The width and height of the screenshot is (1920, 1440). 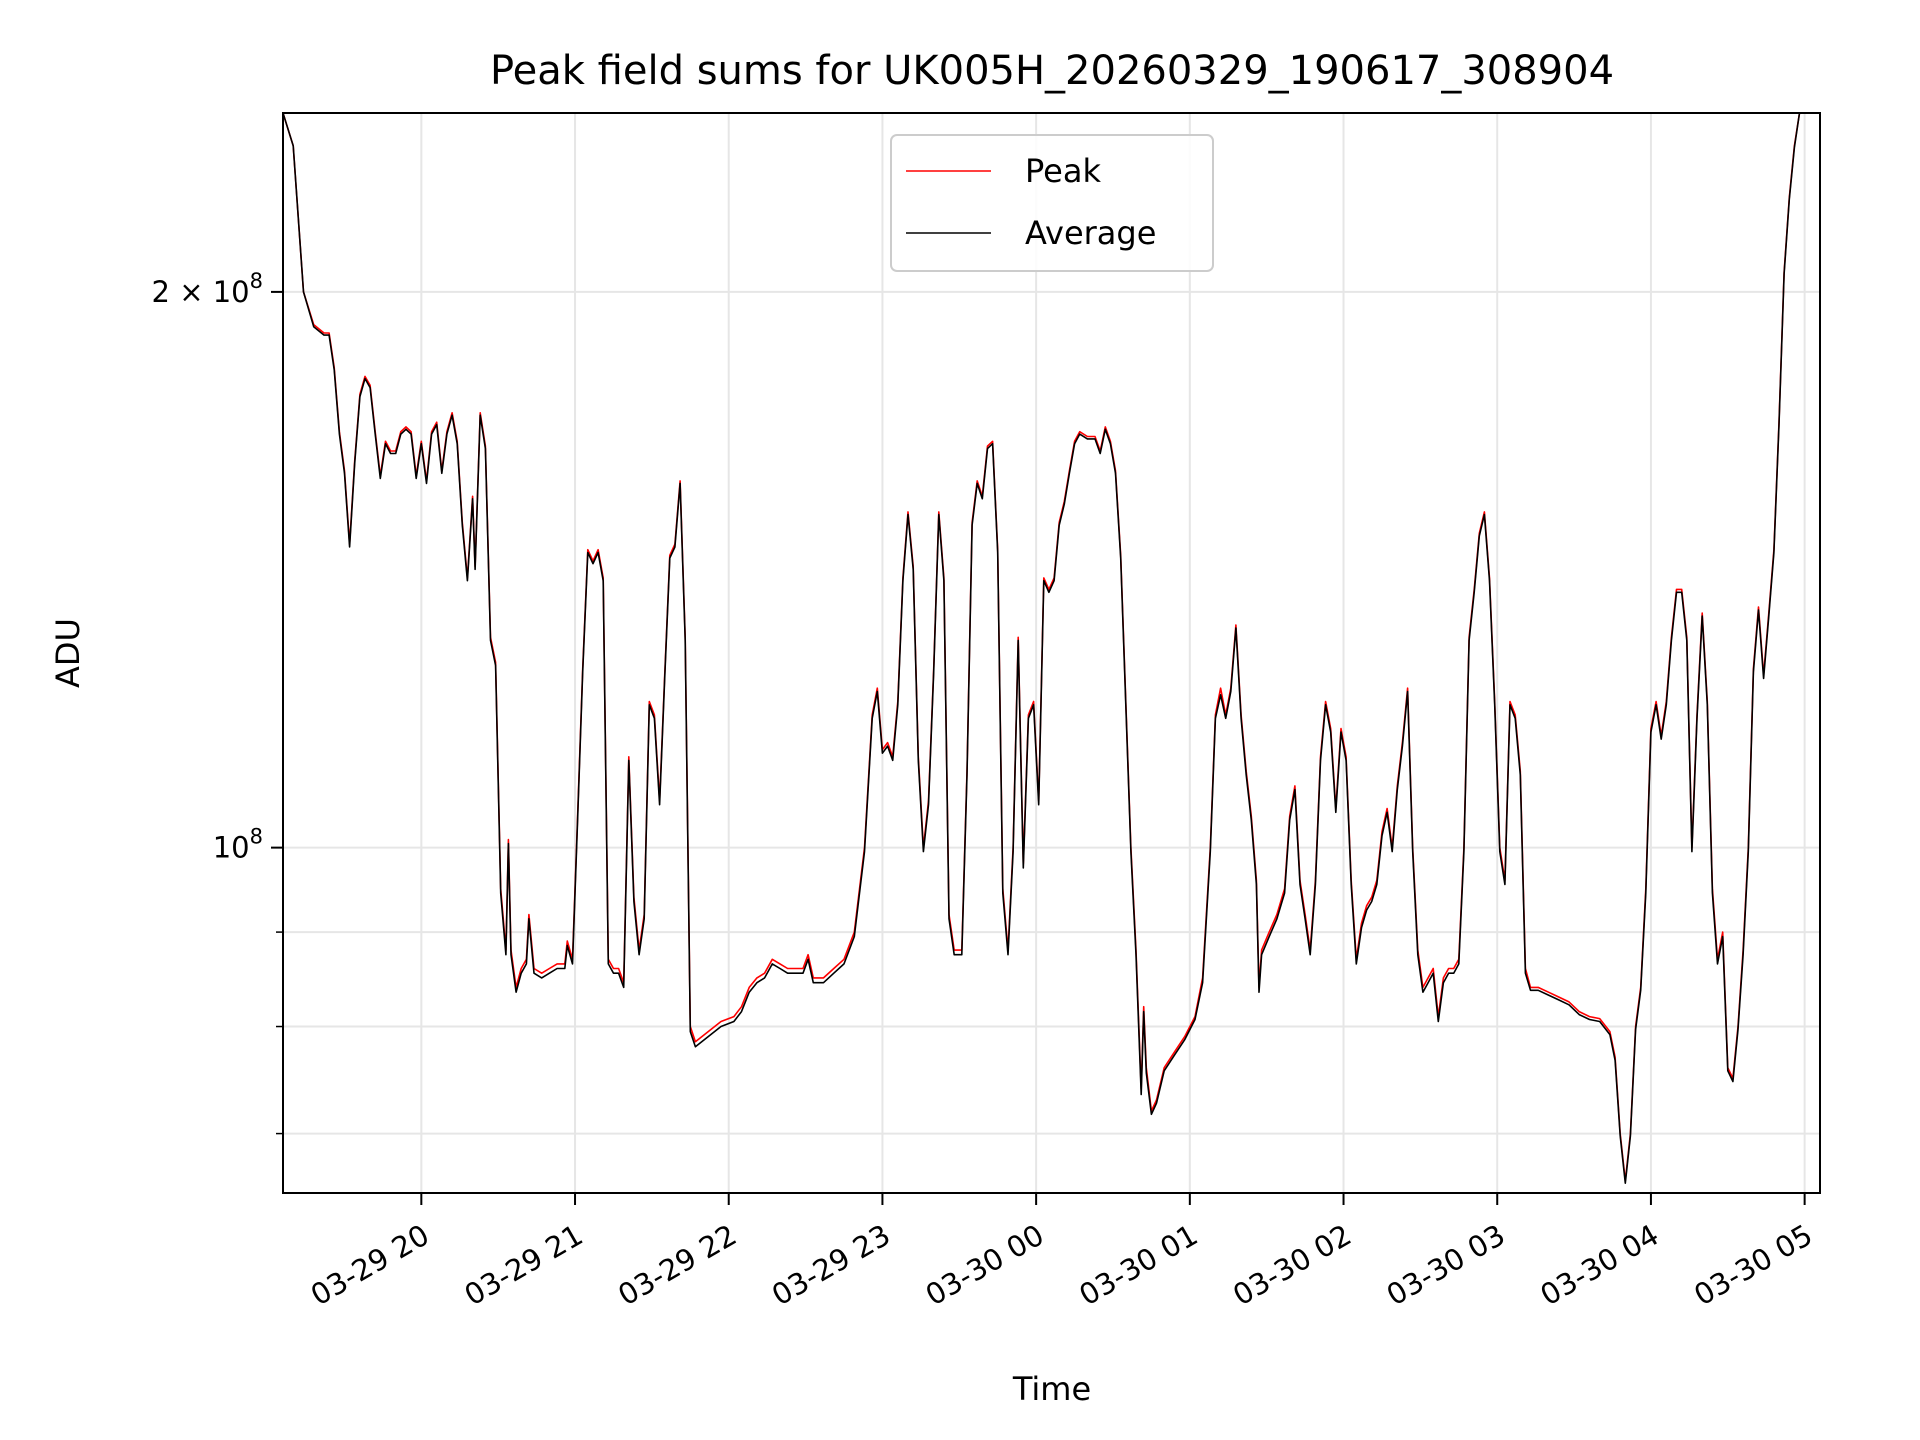 What do you see at coordinates (207, 289) in the screenshot?
I see `y-tick-label: 2 × 108` at bounding box center [207, 289].